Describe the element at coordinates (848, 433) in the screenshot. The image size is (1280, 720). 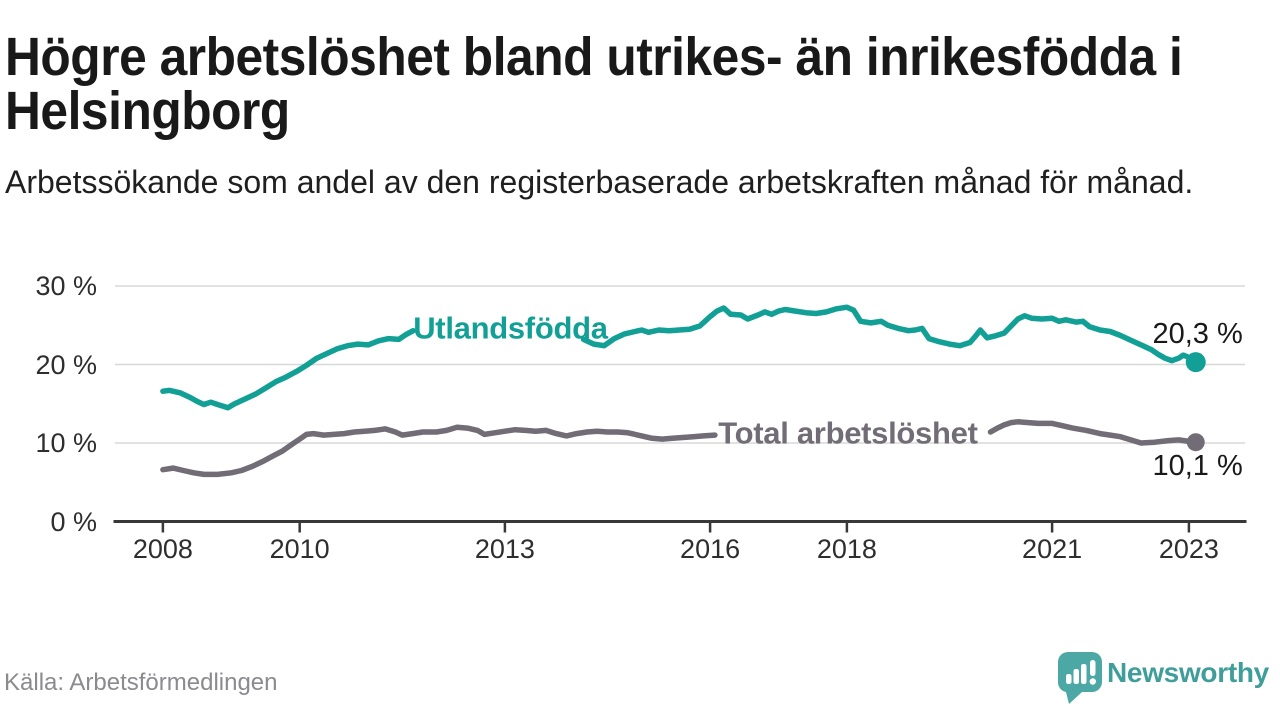
I see `total-arbetsloshet-series-label: Total arbetslöshet` at that location.